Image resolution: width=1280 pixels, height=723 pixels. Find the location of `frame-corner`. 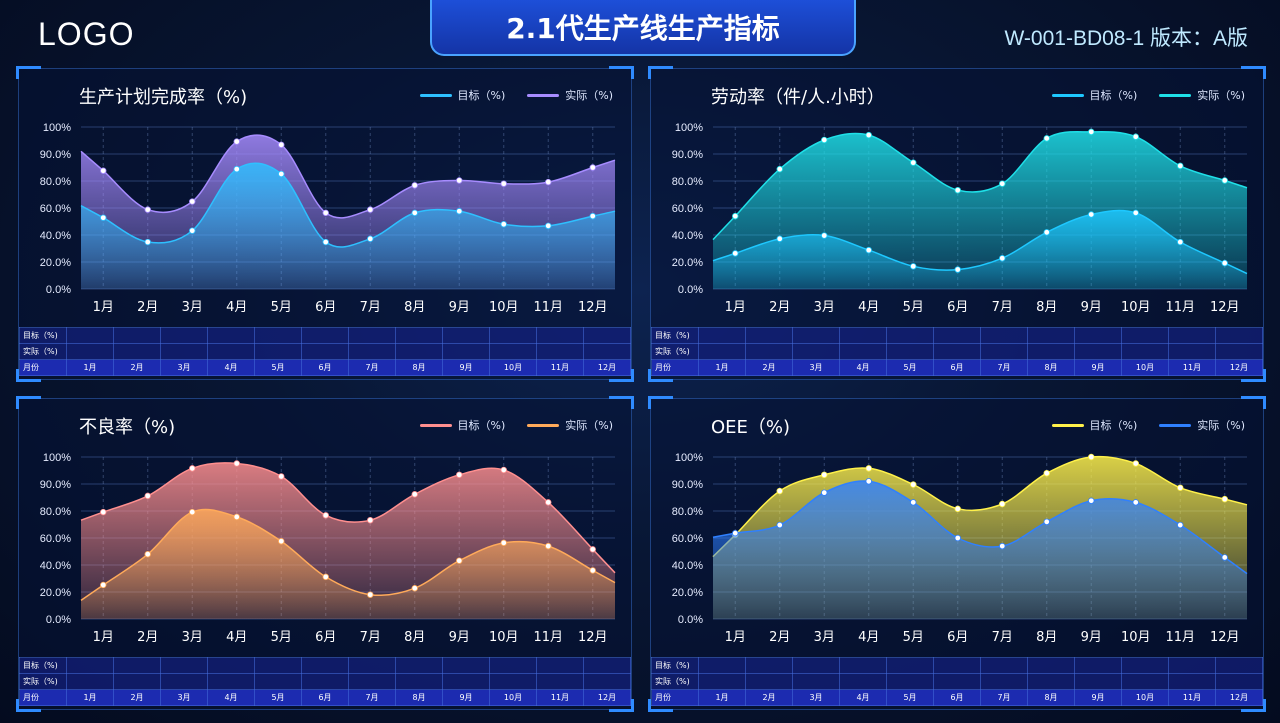

frame-corner is located at coordinates (28, 402).